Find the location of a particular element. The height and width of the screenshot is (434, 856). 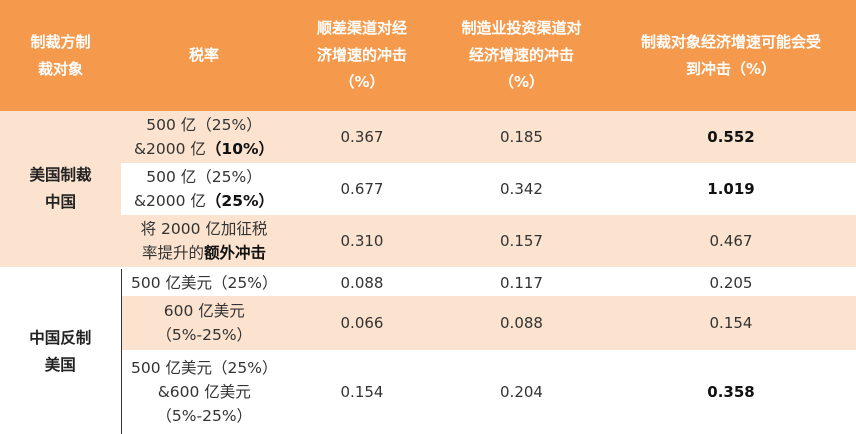

manufacturing-channel-value: 0.204 is located at coordinates (521, 392).